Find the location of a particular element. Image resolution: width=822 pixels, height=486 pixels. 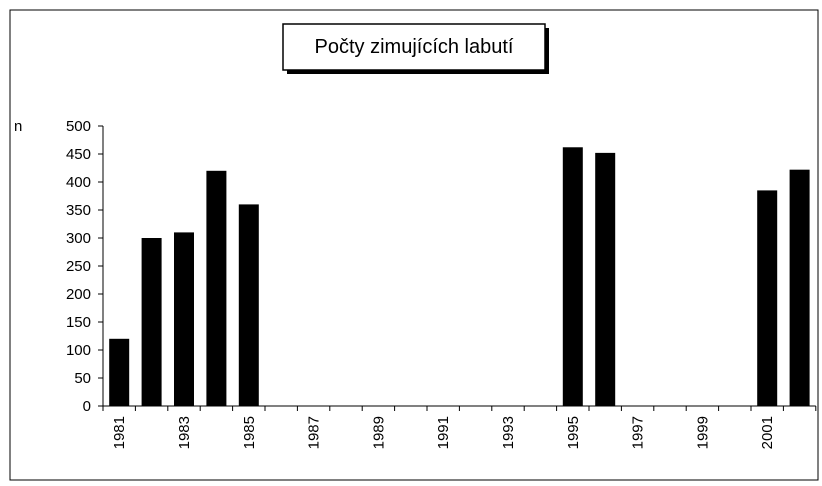

x-tick-label: 1987 is located at coordinates (314, 432).